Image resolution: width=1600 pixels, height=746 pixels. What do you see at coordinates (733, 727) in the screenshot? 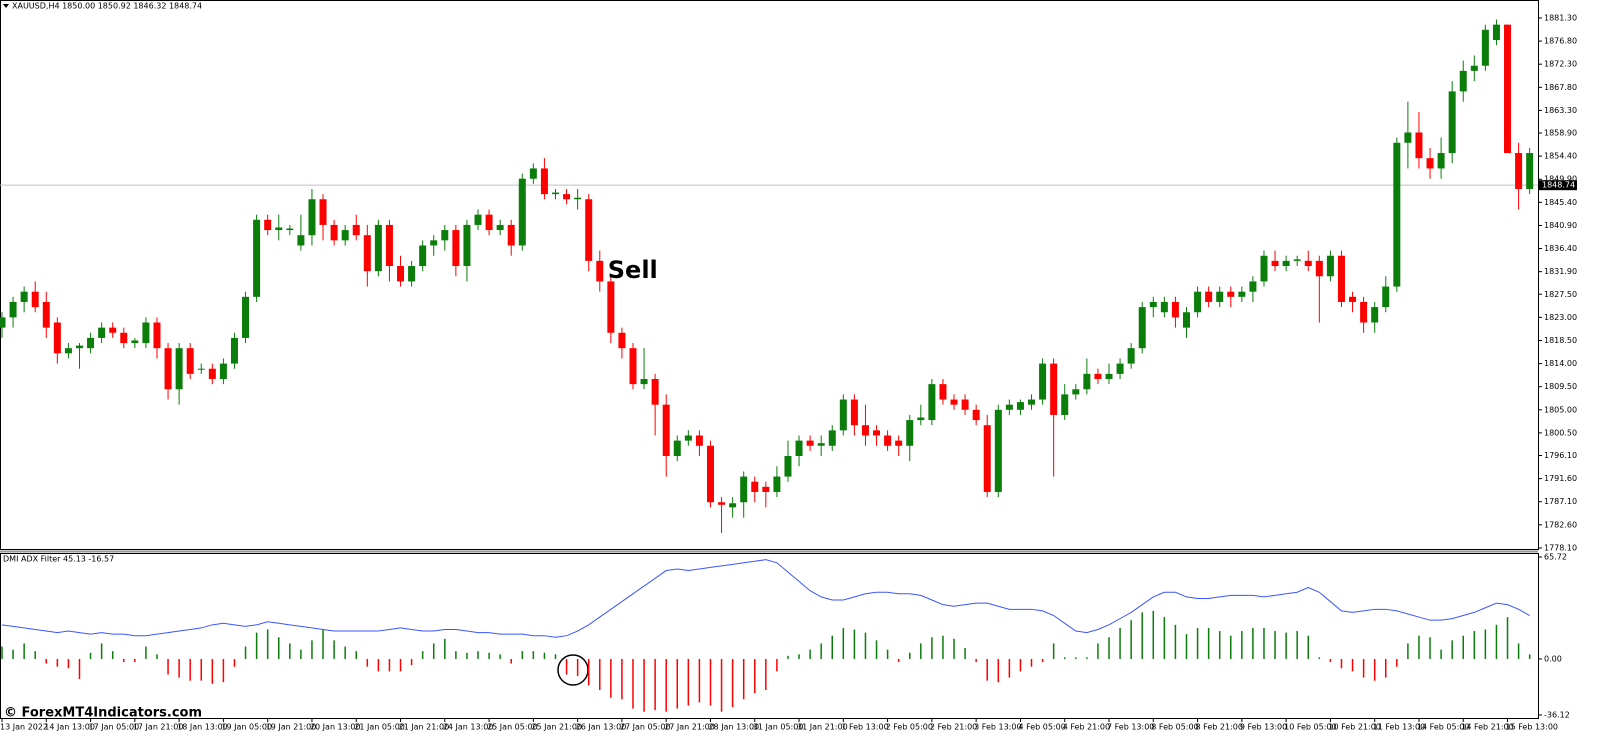
I see `x-tick-label: 28 Jan 13:00` at bounding box center [733, 727].